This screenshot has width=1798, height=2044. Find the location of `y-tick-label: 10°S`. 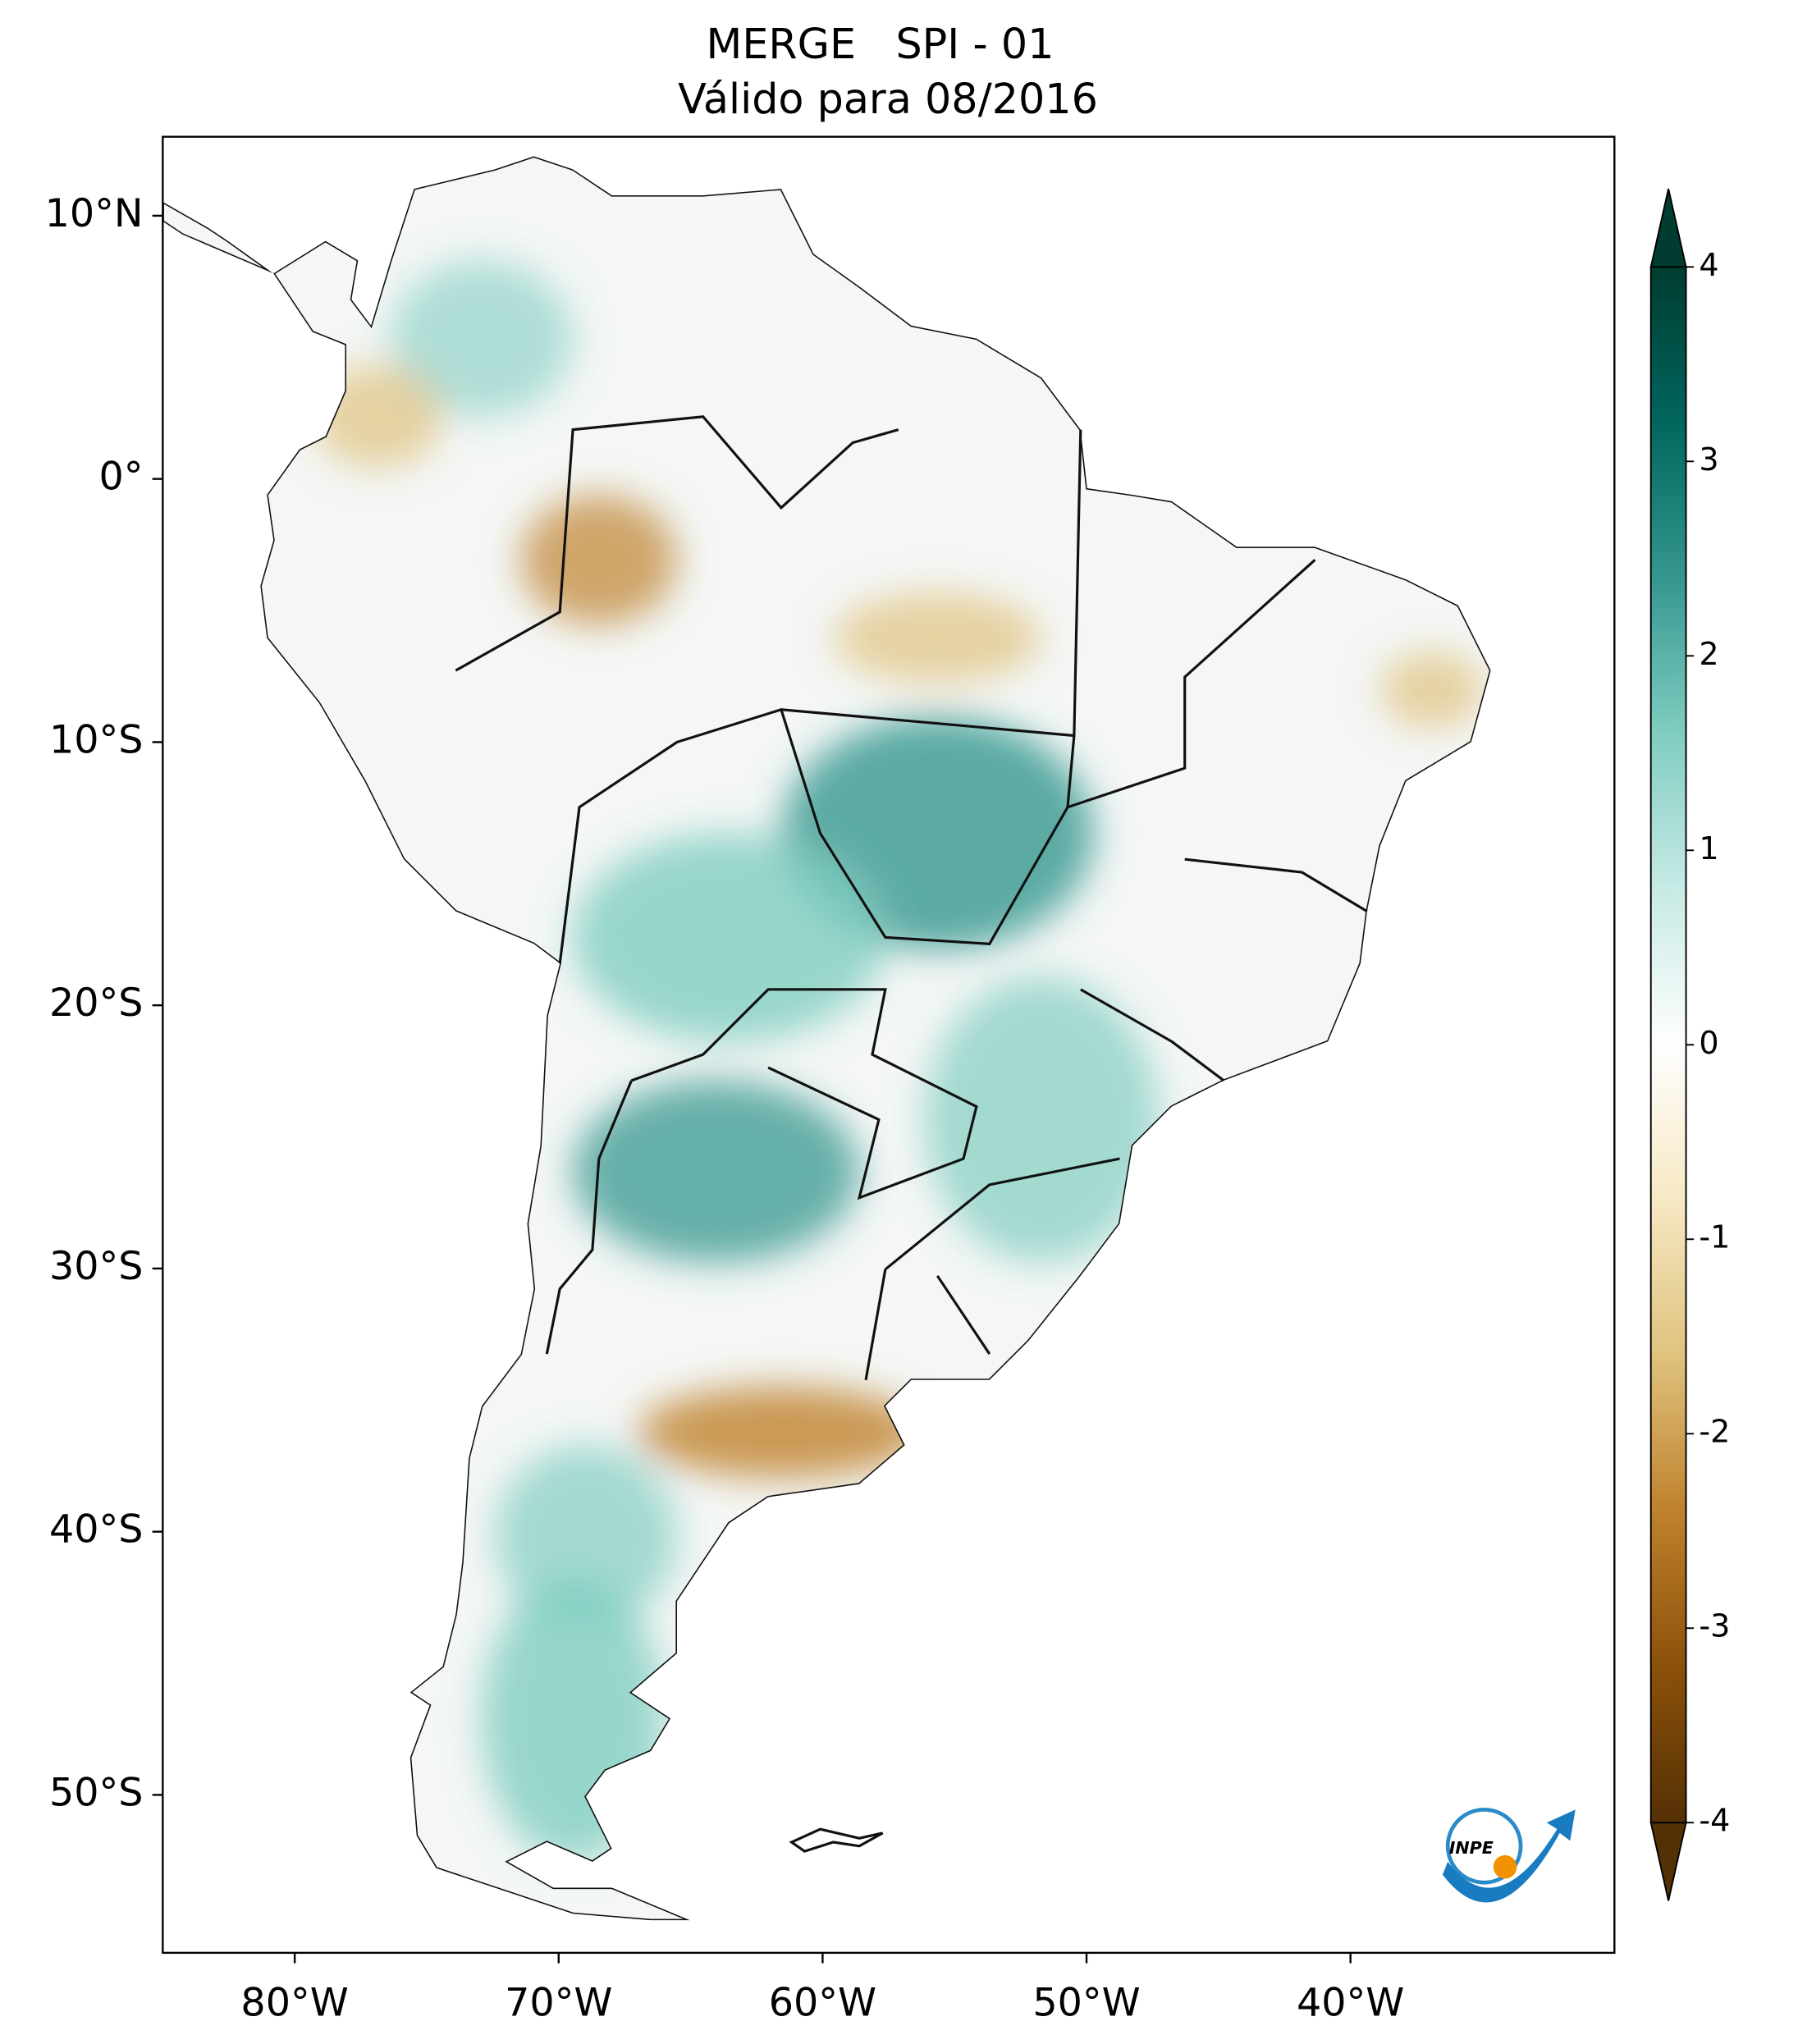

y-tick-label: 10°S is located at coordinates (96, 739).